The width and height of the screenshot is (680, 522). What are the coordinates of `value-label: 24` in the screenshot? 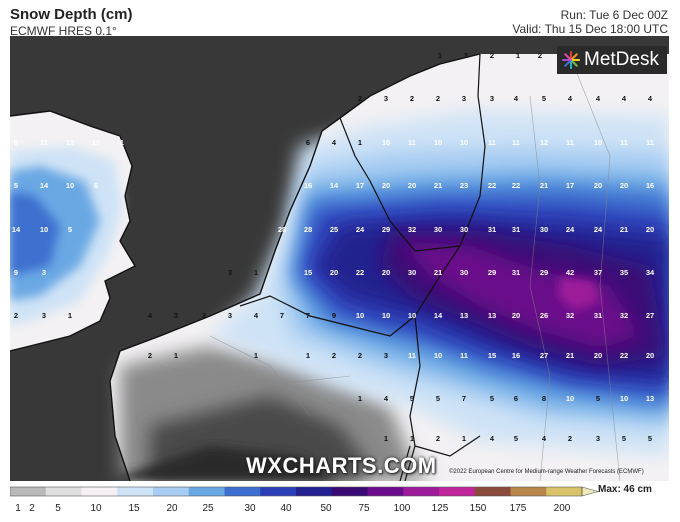 It's located at (360, 229).